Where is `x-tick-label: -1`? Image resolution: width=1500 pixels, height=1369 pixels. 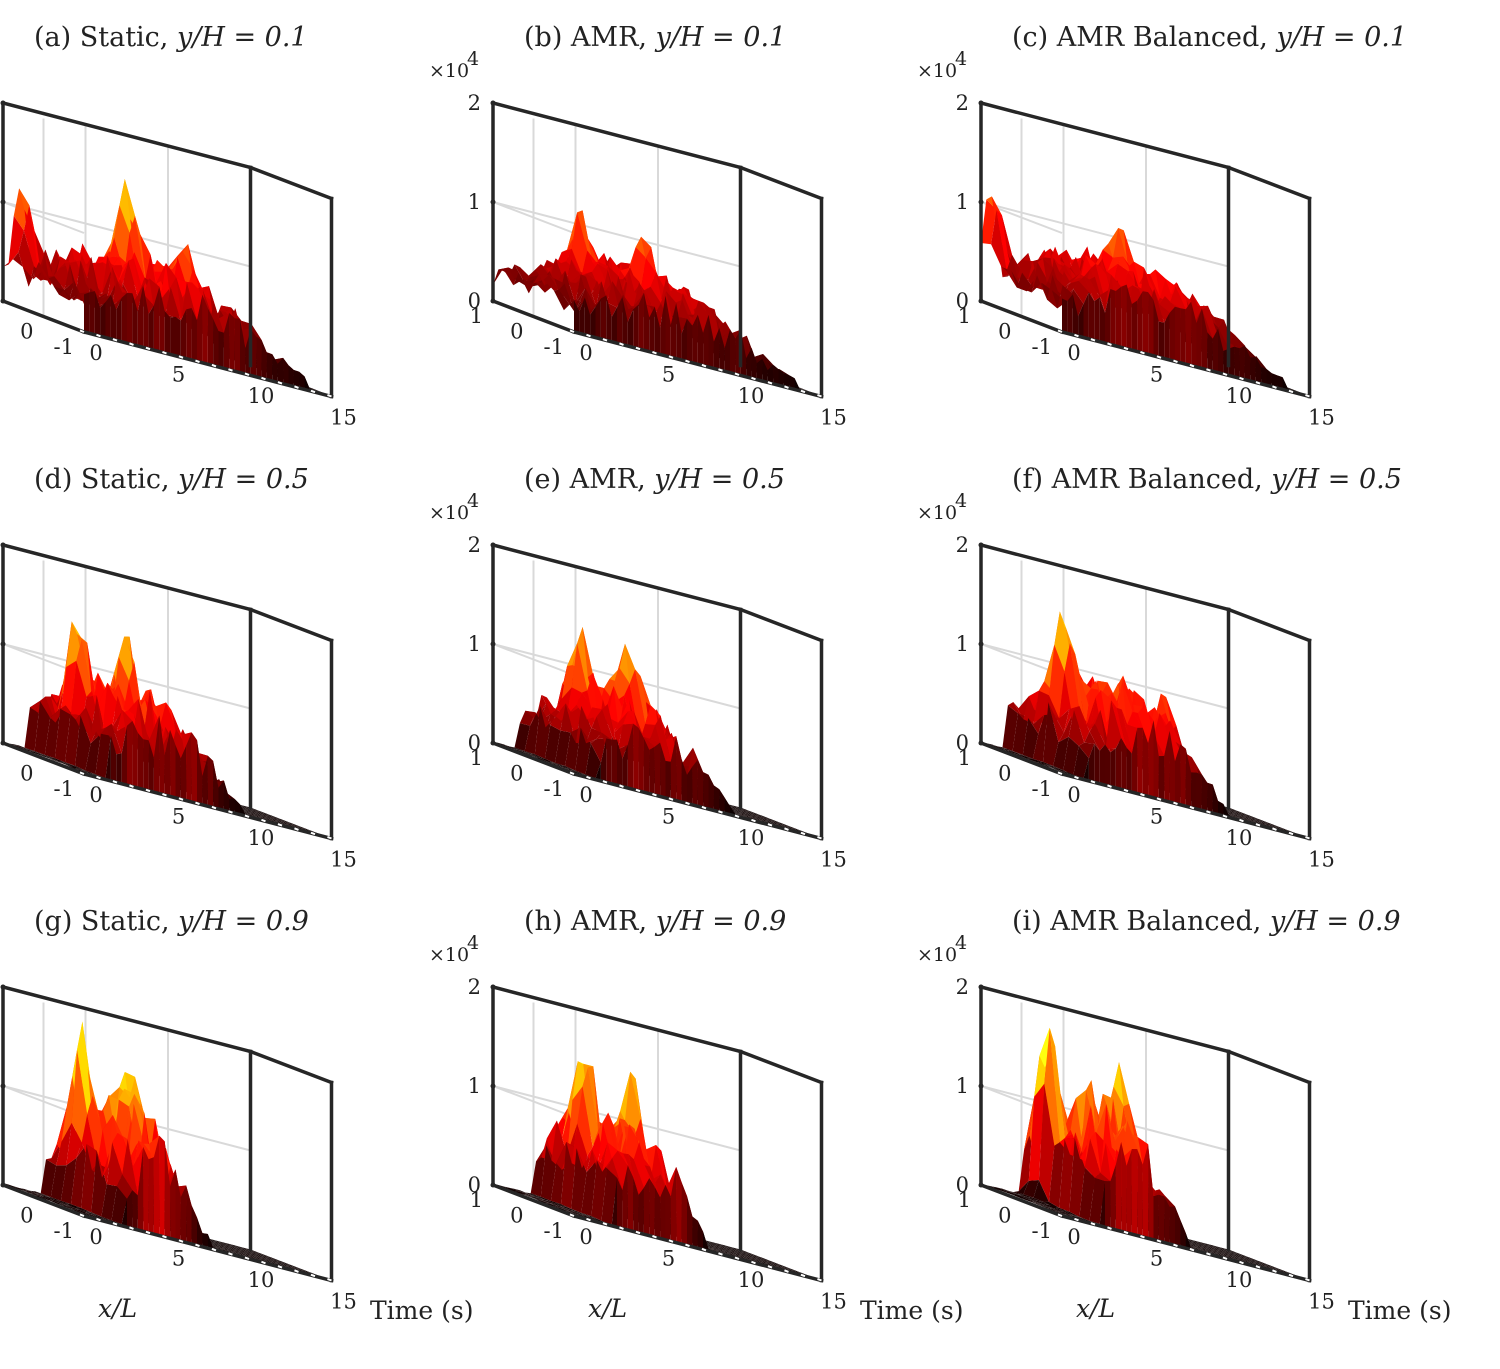
x-tick-label: -1 is located at coordinates (554, 347).